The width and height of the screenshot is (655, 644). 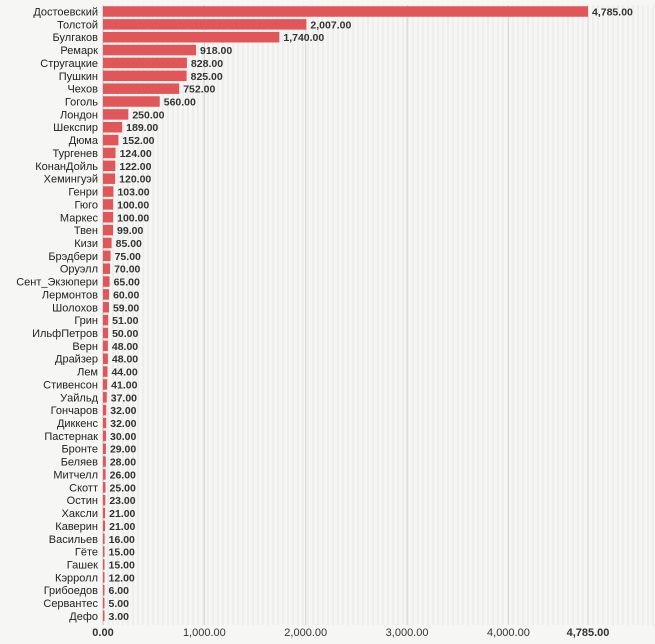 What do you see at coordinates (80, 514) in the screenshot?
I see `category-label: Хаксли` at bounding box center [80, 514].